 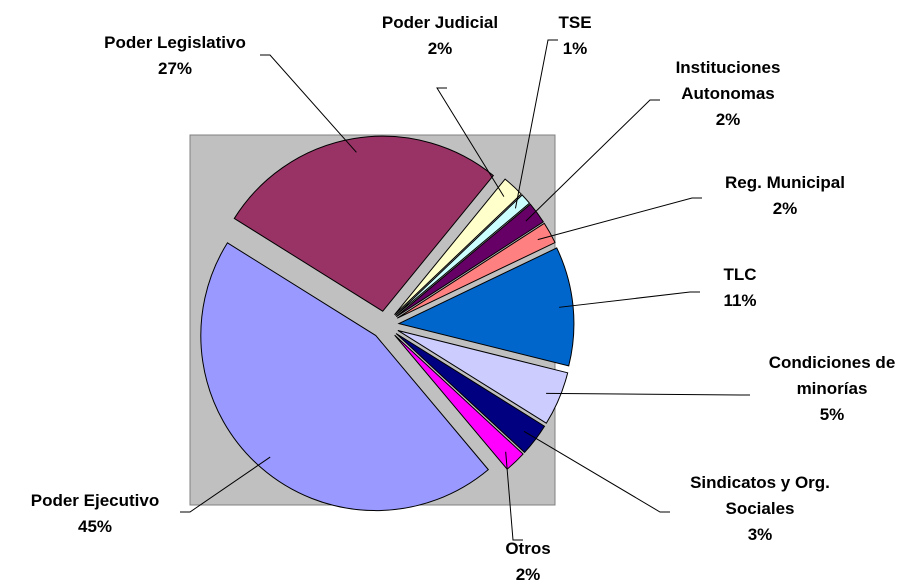 What do you see at coordinates (95, 526) in the screenshot?
I see `slice-percent: 45%` at bounding box center [95, 526].